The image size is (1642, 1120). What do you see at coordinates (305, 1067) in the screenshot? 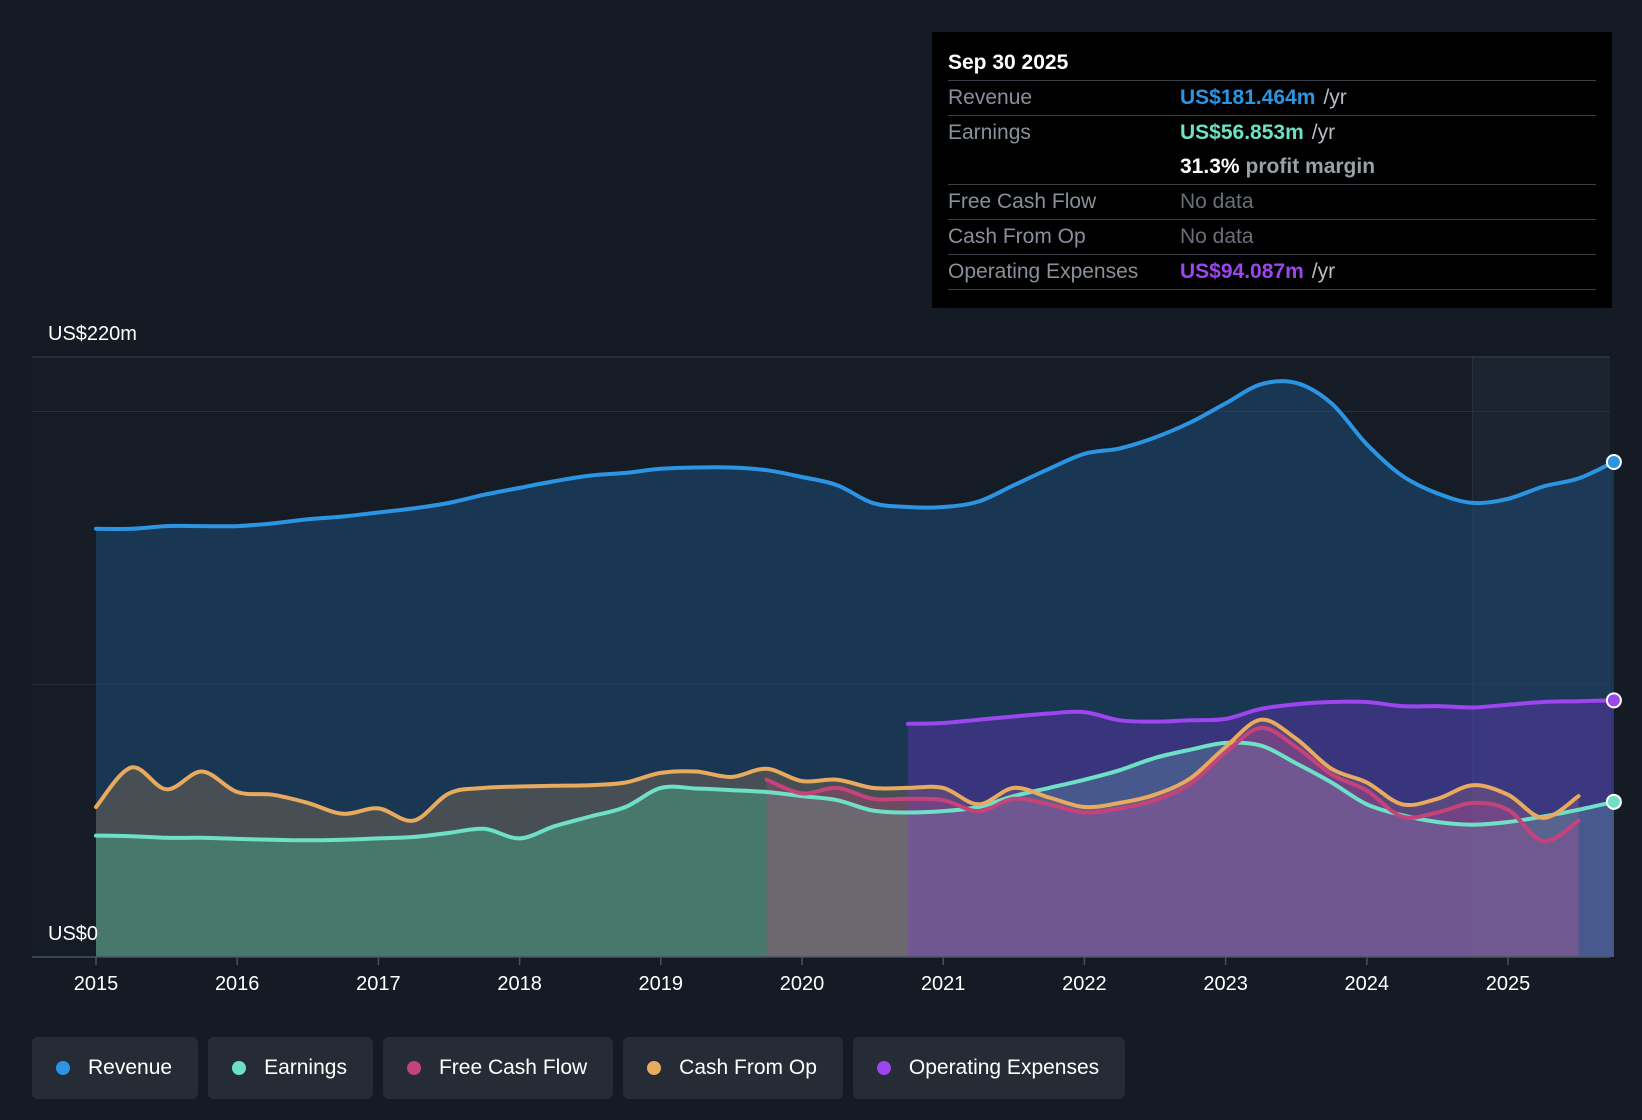
I see `legend-label: Earnings` at bounding box center [305, 1067].